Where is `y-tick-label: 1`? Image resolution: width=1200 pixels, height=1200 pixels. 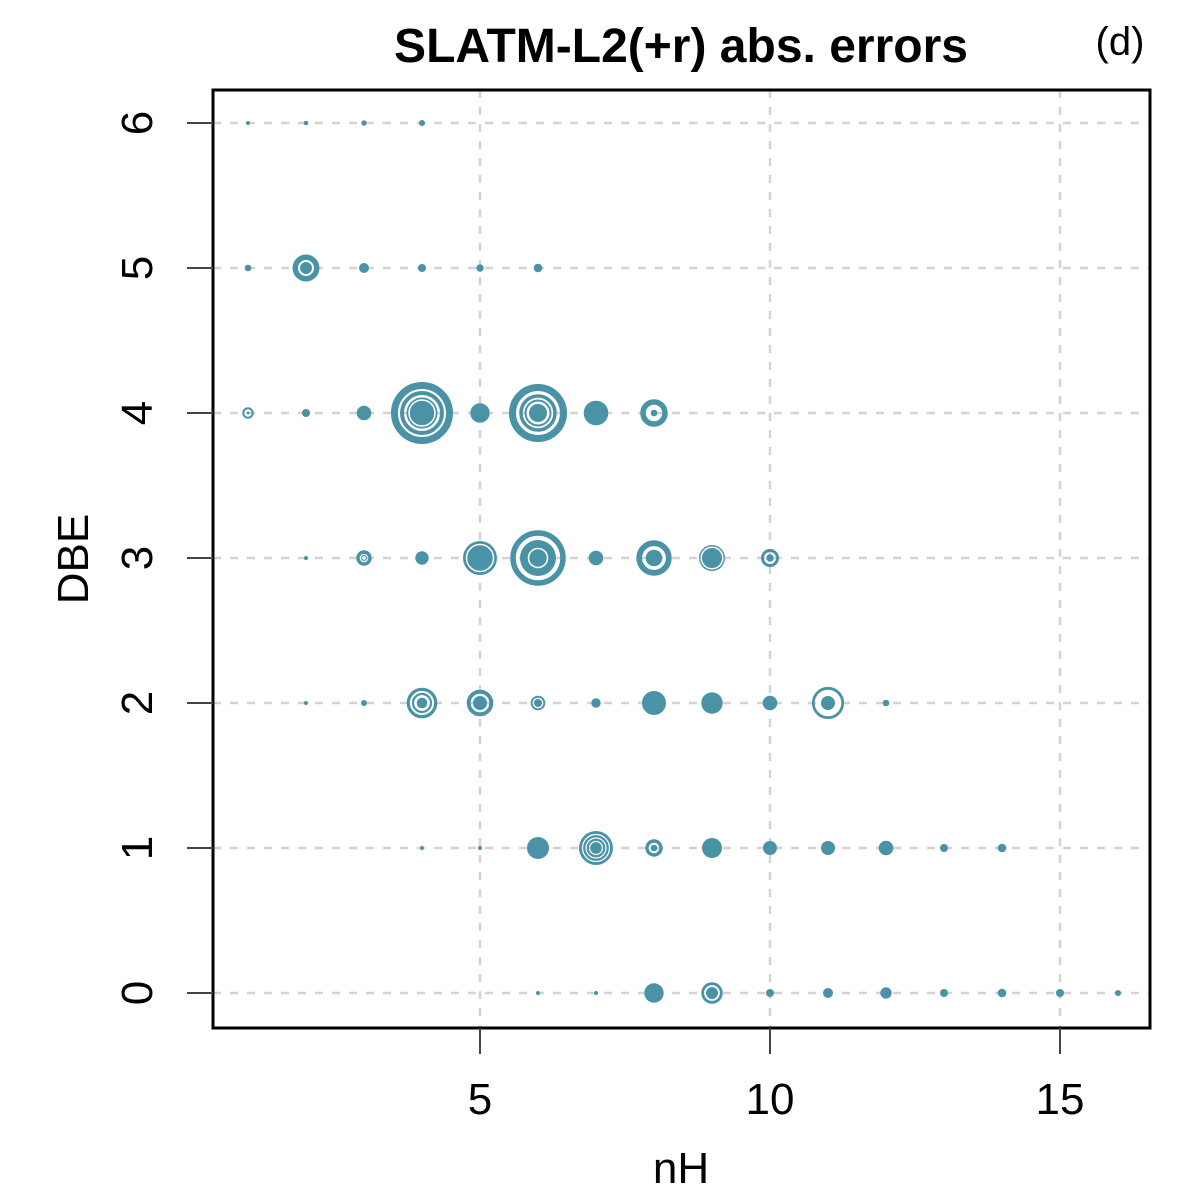 y-tick-label: 1 is located at coordinates (137, 848).